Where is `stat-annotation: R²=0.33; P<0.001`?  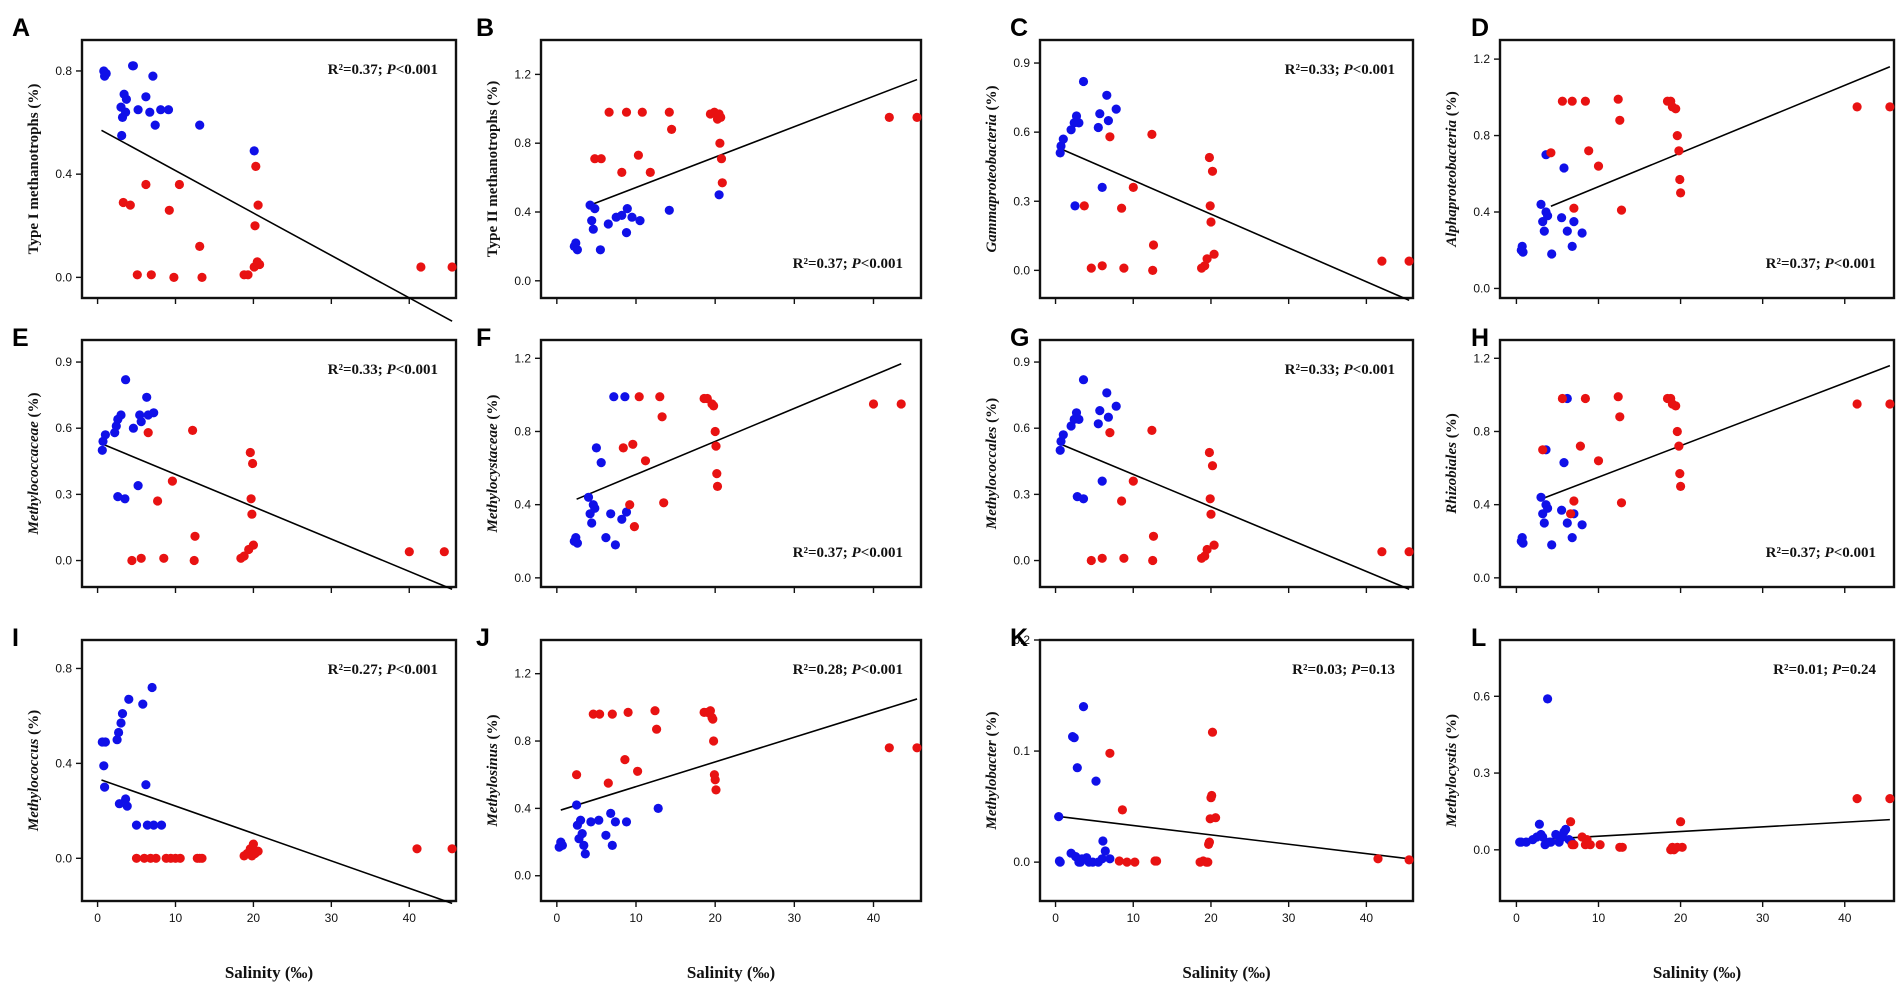
stat-annotation: R²=0.33; P<0.001 is located at coordinates (383, 370).